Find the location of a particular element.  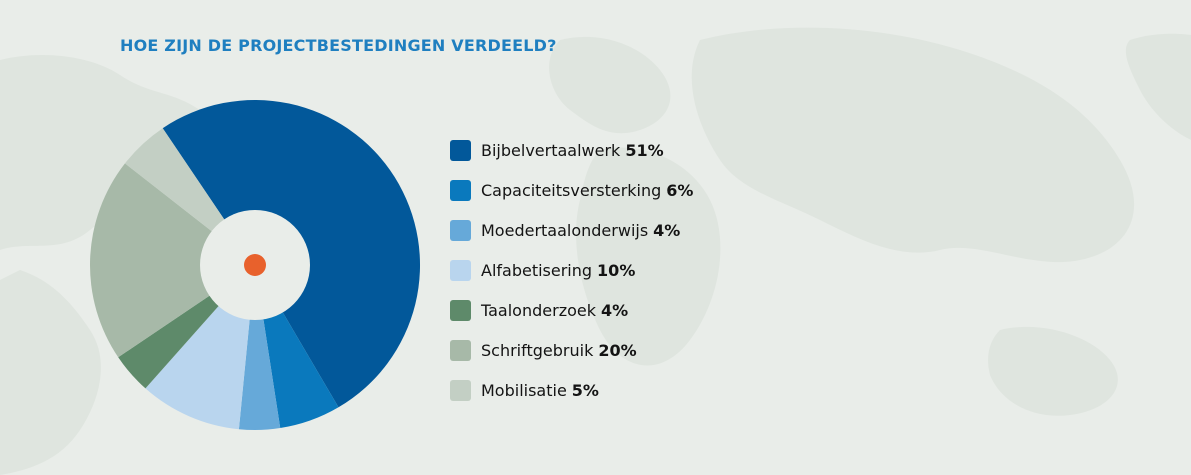

legend-item-taalonderzoek: Taalonderzoek 4% is located at coordinates (571, 310).